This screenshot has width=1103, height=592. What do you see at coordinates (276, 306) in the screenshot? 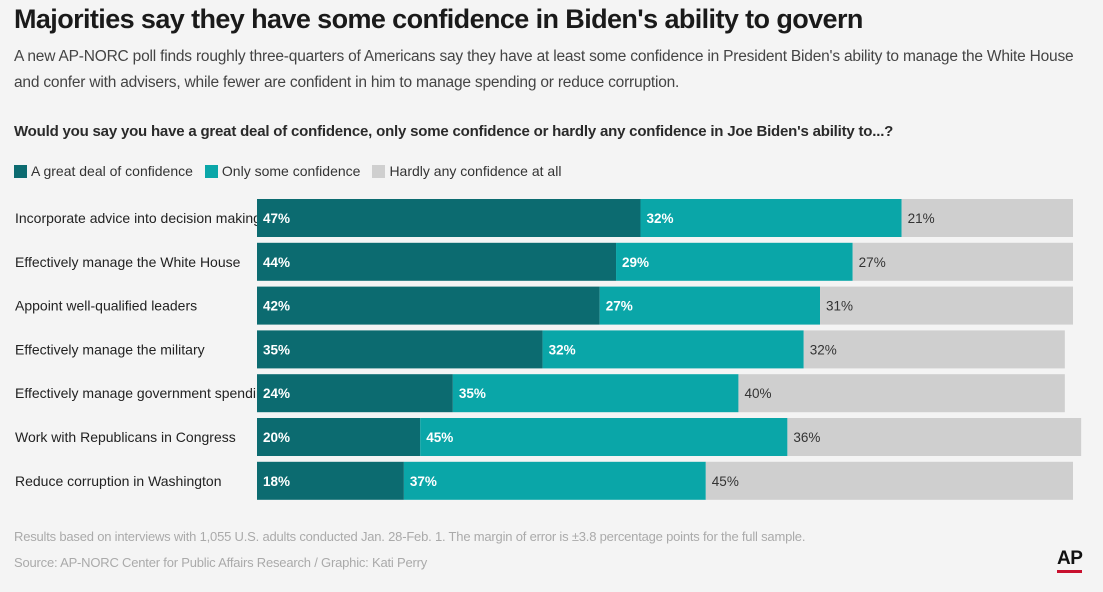
I see `data-label-great-deal: 42%` at bounding box center [276, 306].